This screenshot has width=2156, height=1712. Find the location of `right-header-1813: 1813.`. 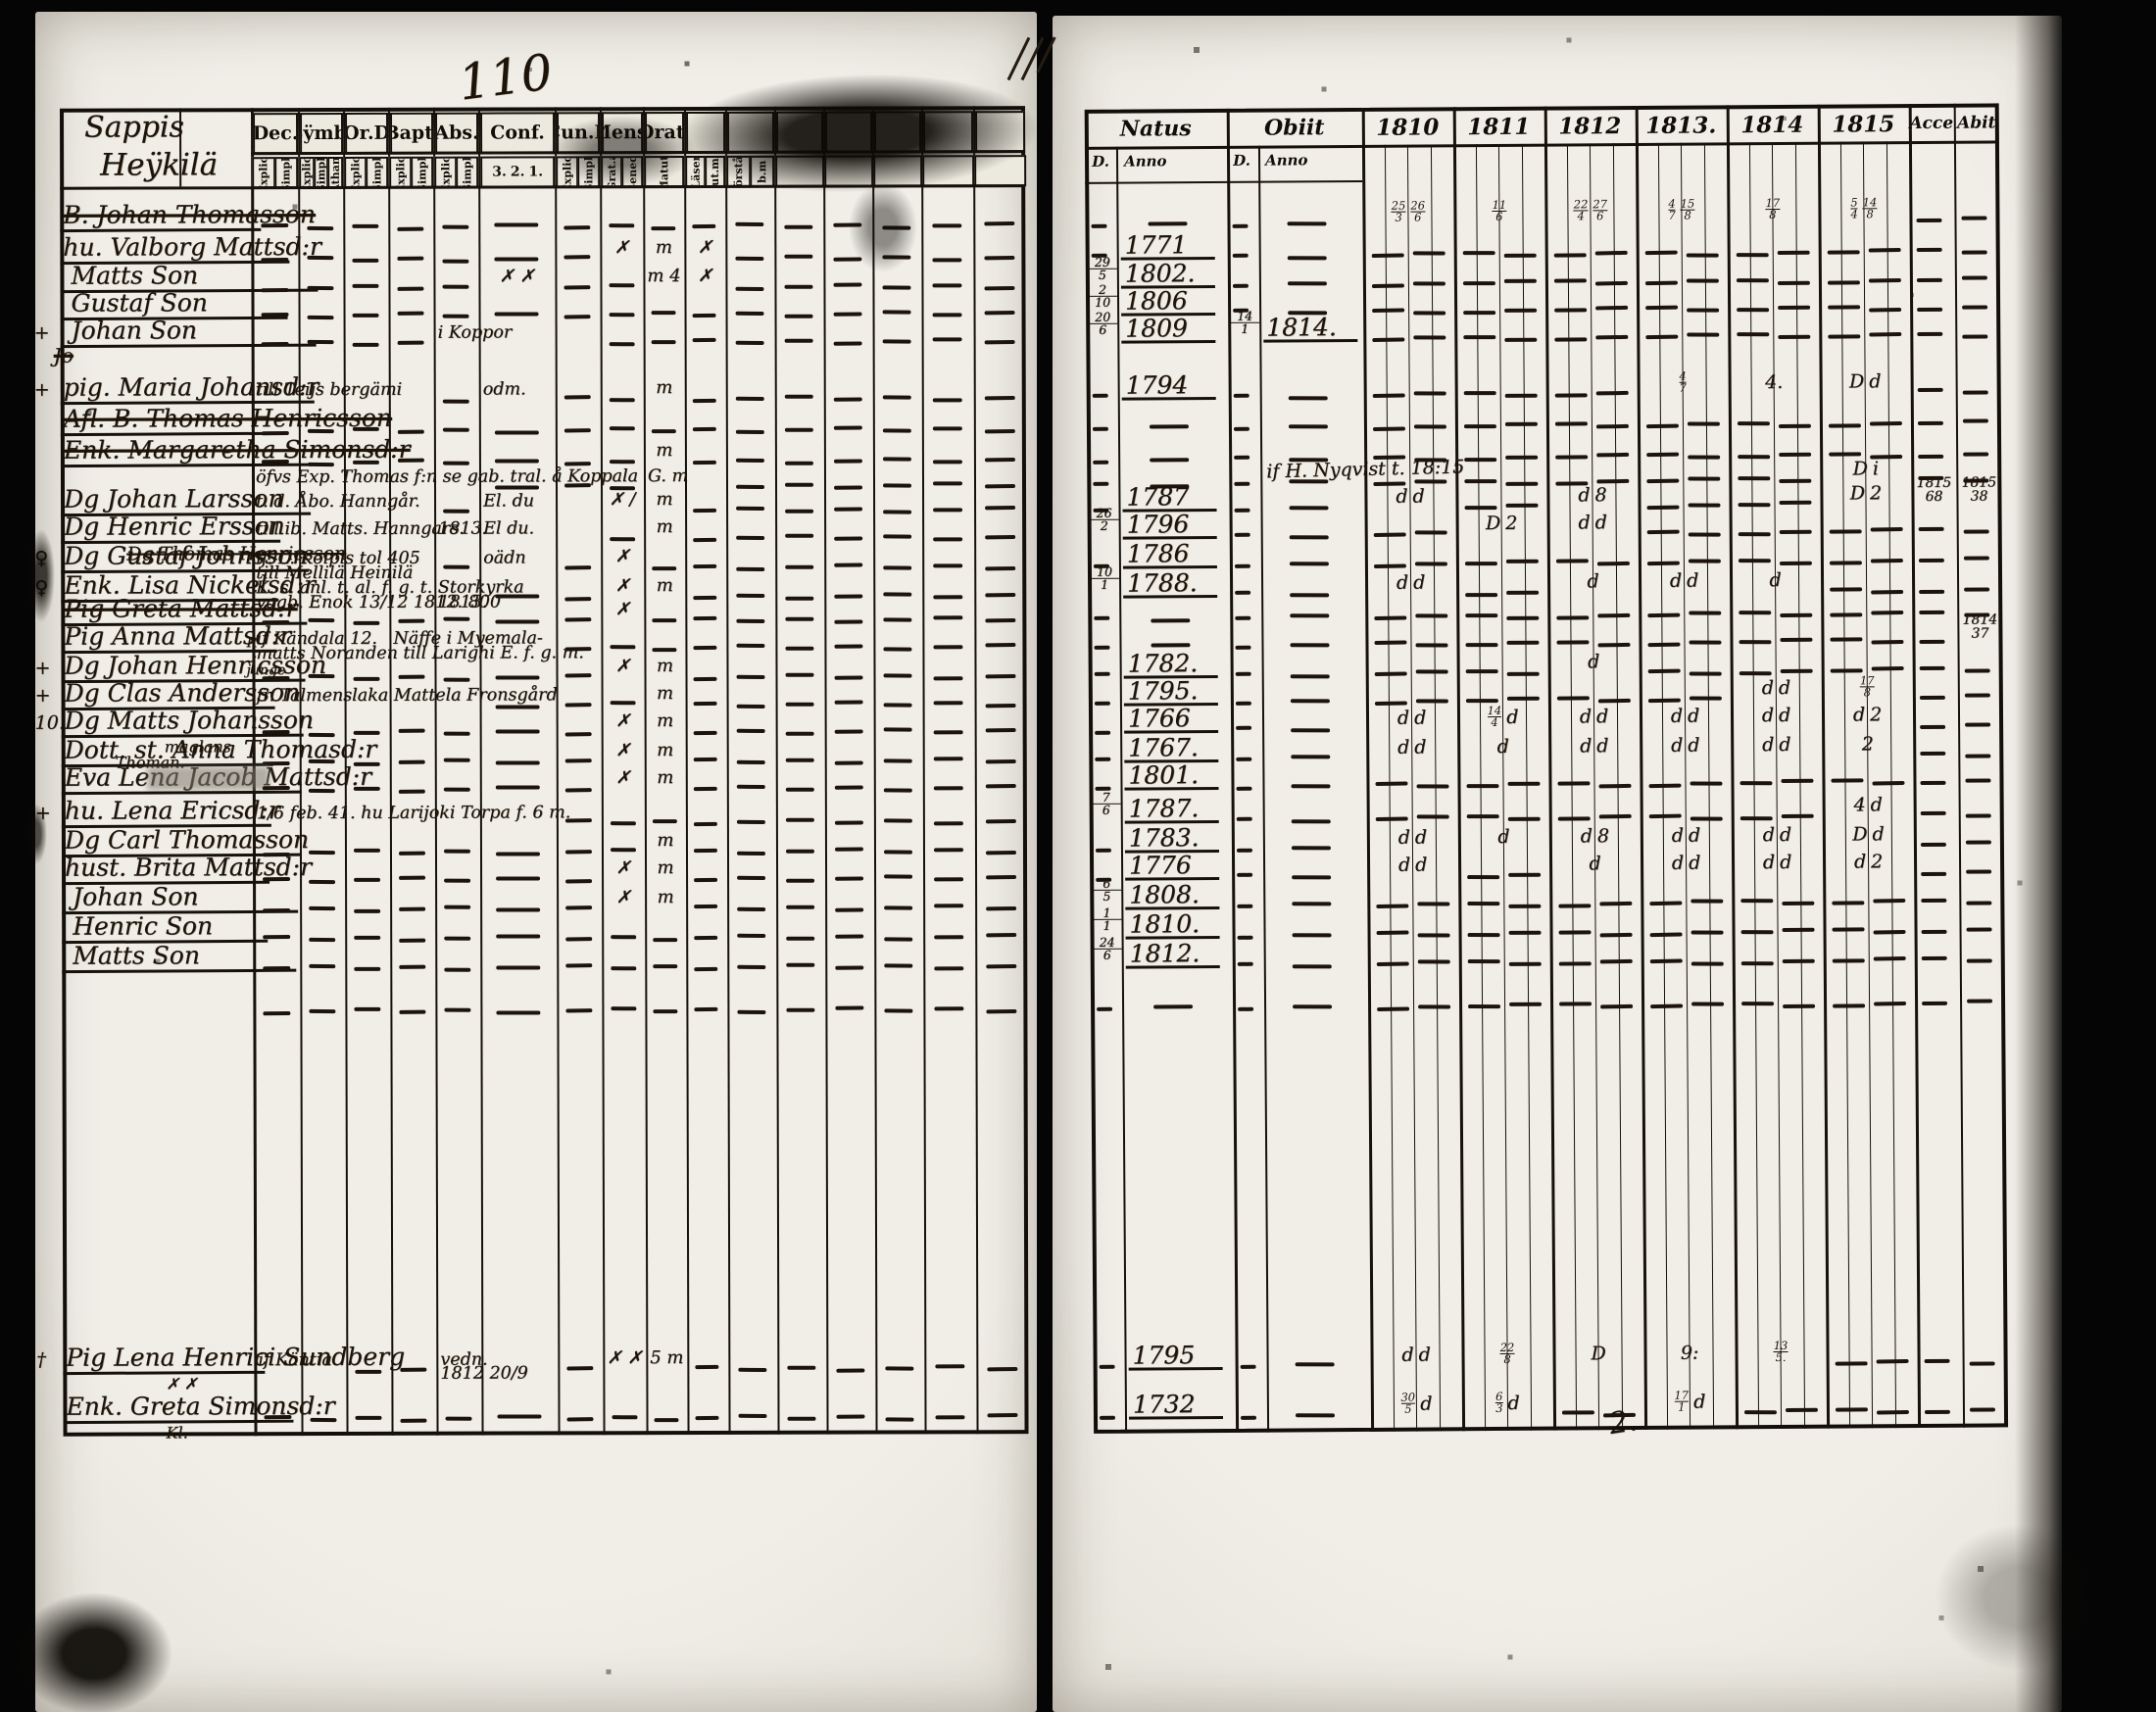

right-header-1813: 1813. is located at coordinates (1681, 125).